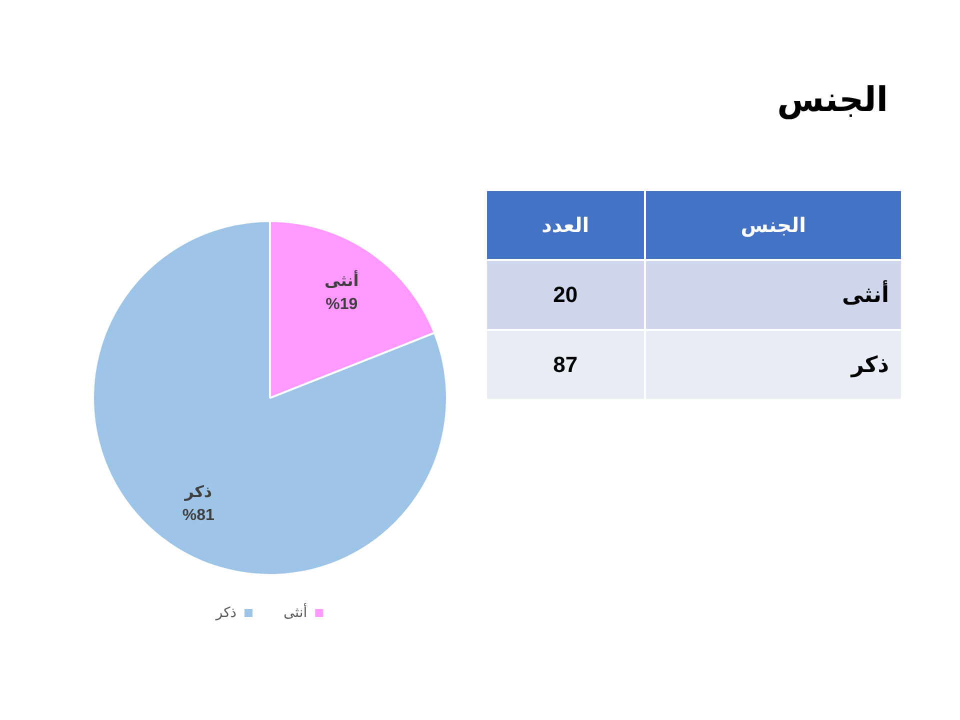  I want to click on category-label: أنثى, so click(865, 294).